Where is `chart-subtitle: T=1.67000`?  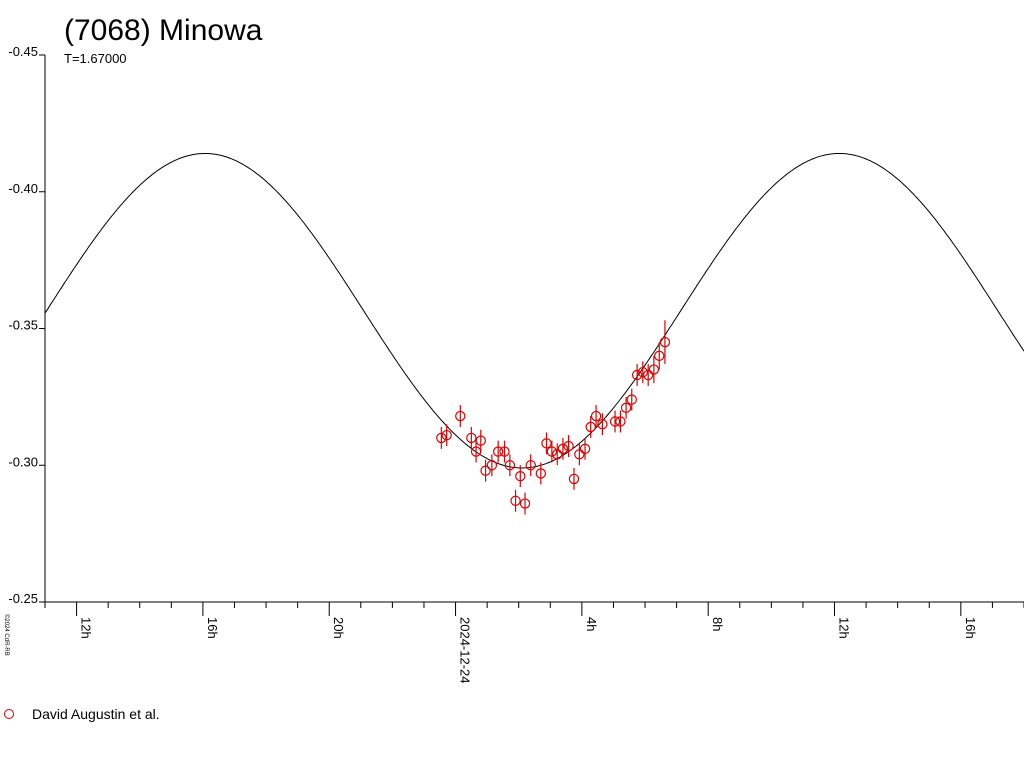
chart-subtitle: T=1.67000 is located at coordinates (95, 58).